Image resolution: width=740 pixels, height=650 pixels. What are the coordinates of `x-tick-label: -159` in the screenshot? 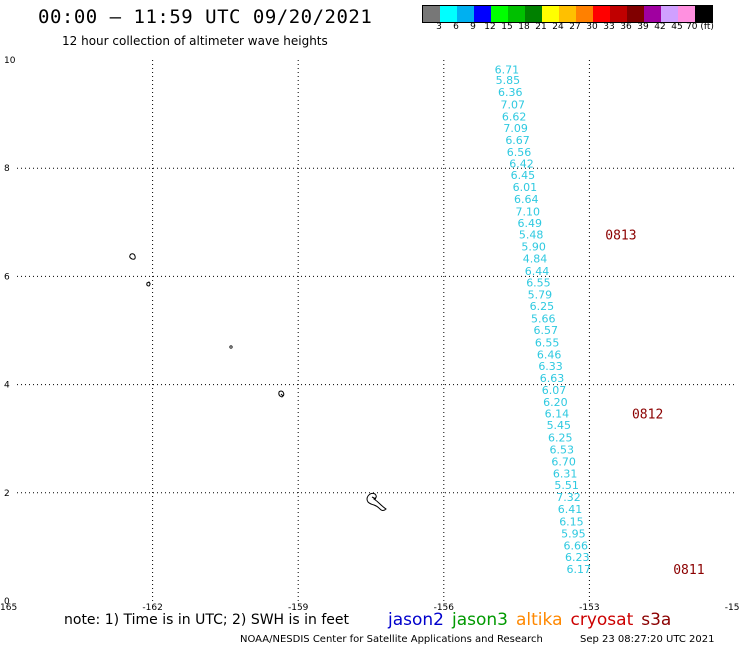 It's located at (298, 608).